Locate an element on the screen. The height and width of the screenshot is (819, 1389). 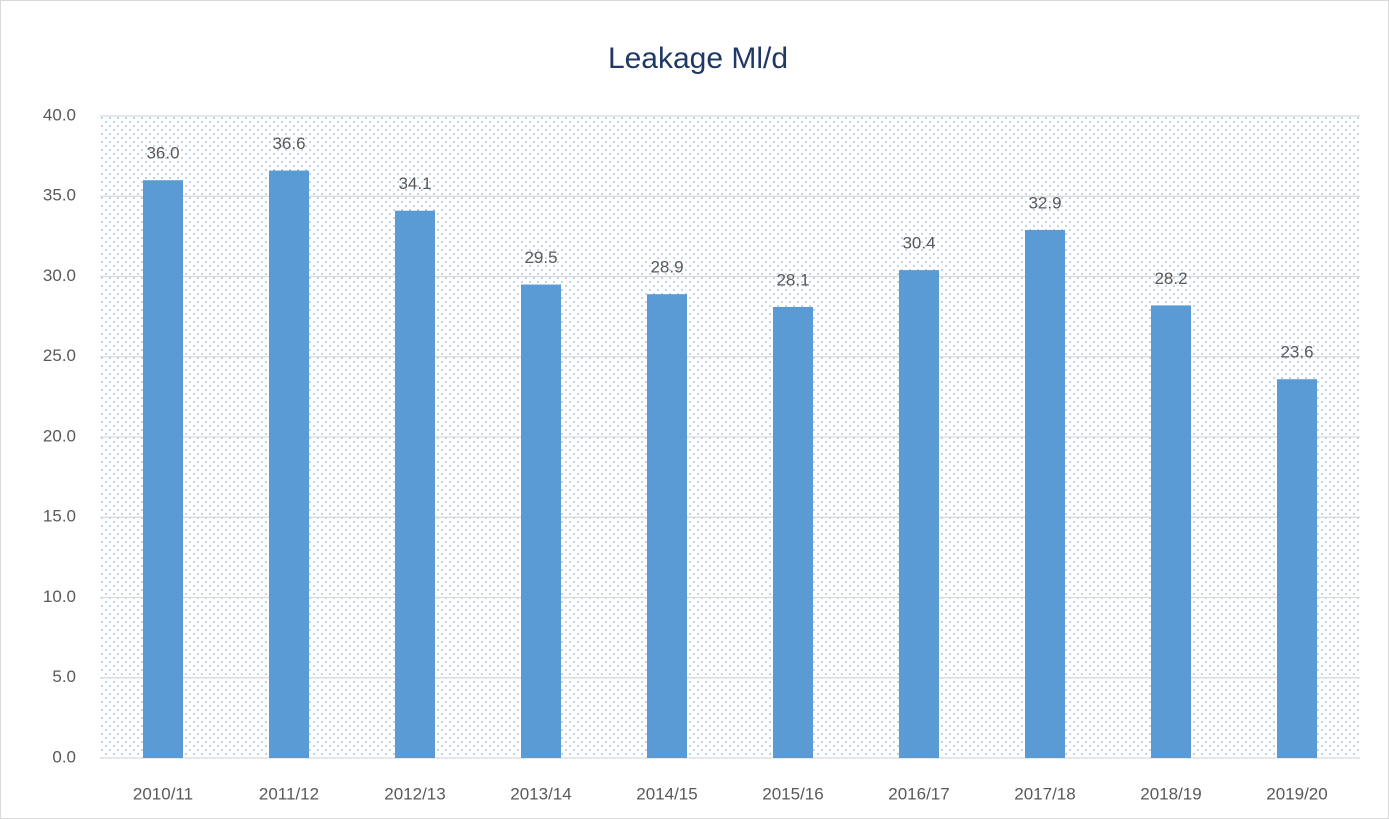
x-tick-label: 2010/11 is located at coordinates (163, 793).